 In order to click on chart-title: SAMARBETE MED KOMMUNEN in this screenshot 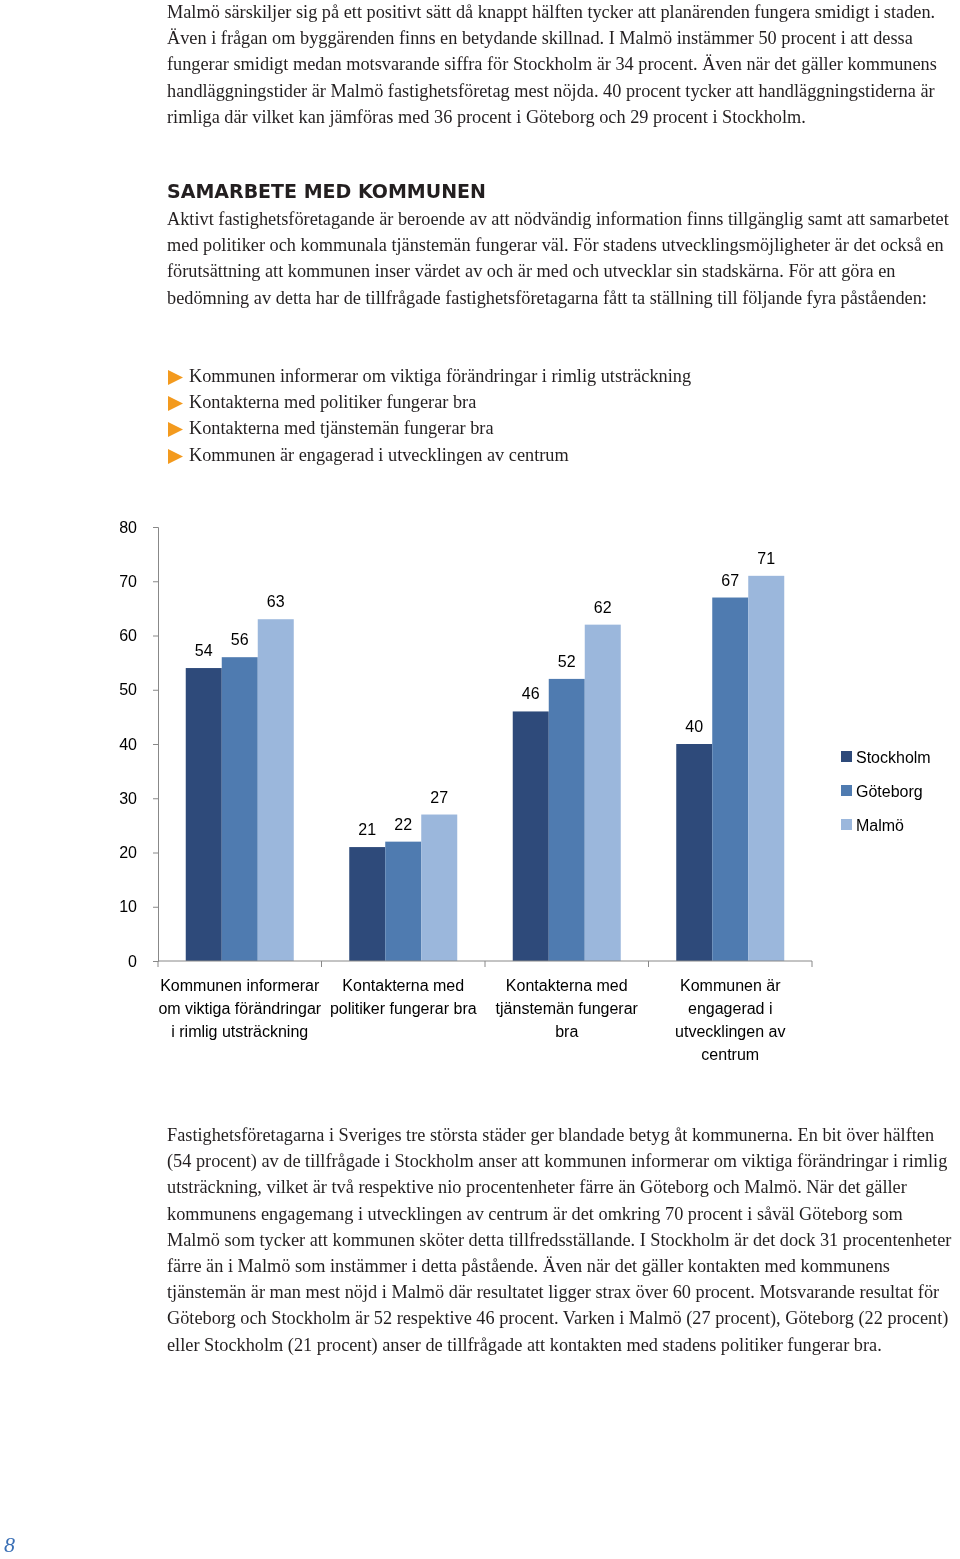, I will do `click(326, 191)`.